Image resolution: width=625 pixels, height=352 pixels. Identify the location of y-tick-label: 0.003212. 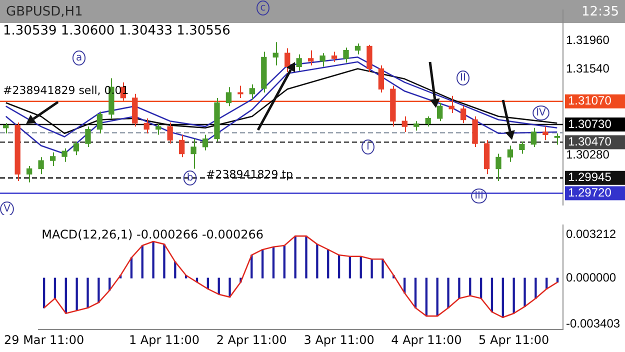
(591, 233).